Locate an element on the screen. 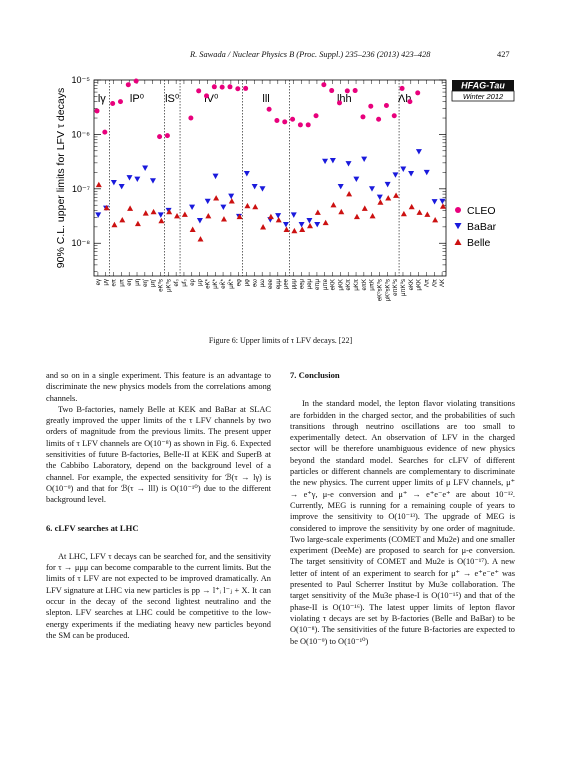  legend-label-babar: BaBar is located at coordinates (482, 227).